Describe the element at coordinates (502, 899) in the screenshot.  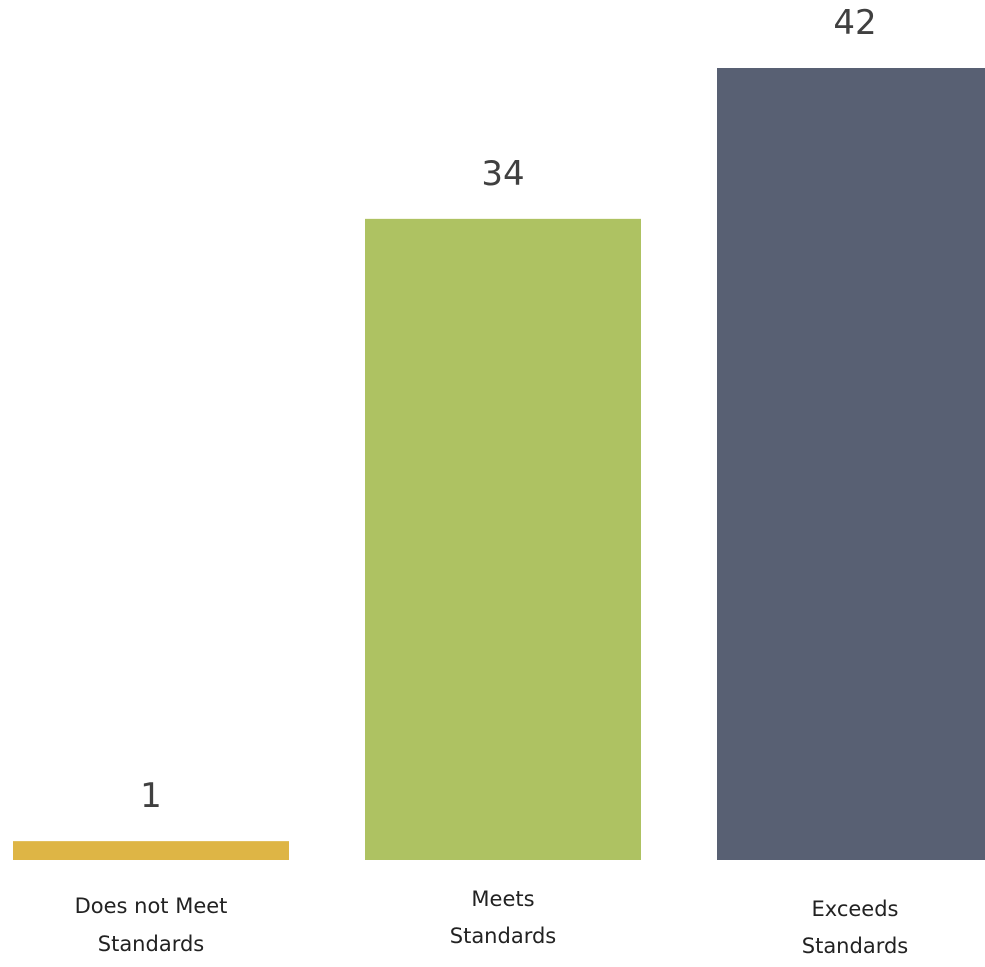
I see `category-label-1-line-0: Meets` at that location.